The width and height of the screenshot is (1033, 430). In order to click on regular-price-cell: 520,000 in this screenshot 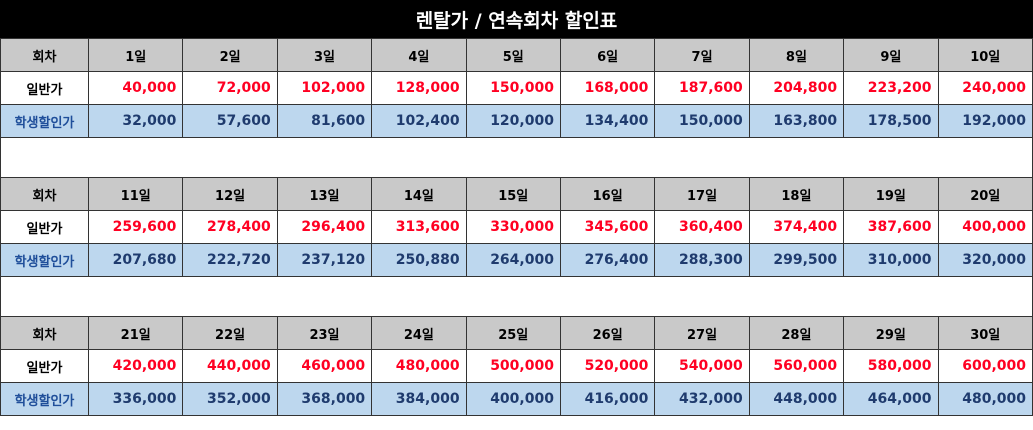, I will do `click(607, 366)`.